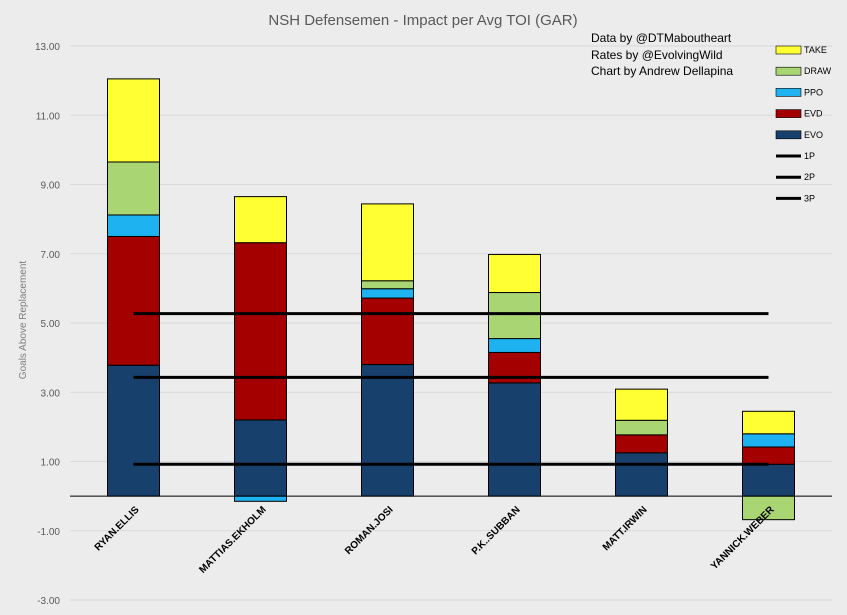 This screenshot has width=847, height=615. What do you see at coordinates (232, 539) in the screenshot?
I see `x-tick-label: MATTIAS.EKHOLM` at bounding box center [232, 539].